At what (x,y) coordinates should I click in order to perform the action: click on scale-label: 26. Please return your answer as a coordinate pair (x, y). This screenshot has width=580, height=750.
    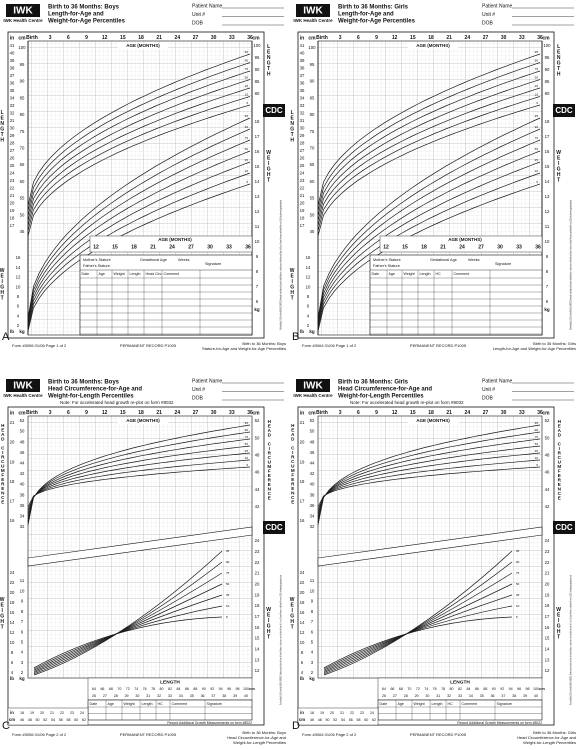
    Looking at the image, I should click on (302, 158).